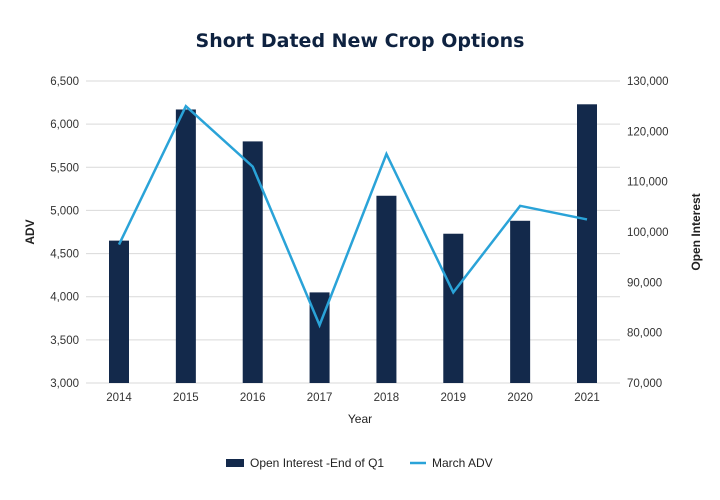 Image resolution: width=720 pixels, height=500 pixels. What do you see at coordinates (353, 398) in the screenshot?
I see `x-axis-ticks: 2014 2015 2016 2017 2018 2019 2020 2021` at bounding box center [353, 398].